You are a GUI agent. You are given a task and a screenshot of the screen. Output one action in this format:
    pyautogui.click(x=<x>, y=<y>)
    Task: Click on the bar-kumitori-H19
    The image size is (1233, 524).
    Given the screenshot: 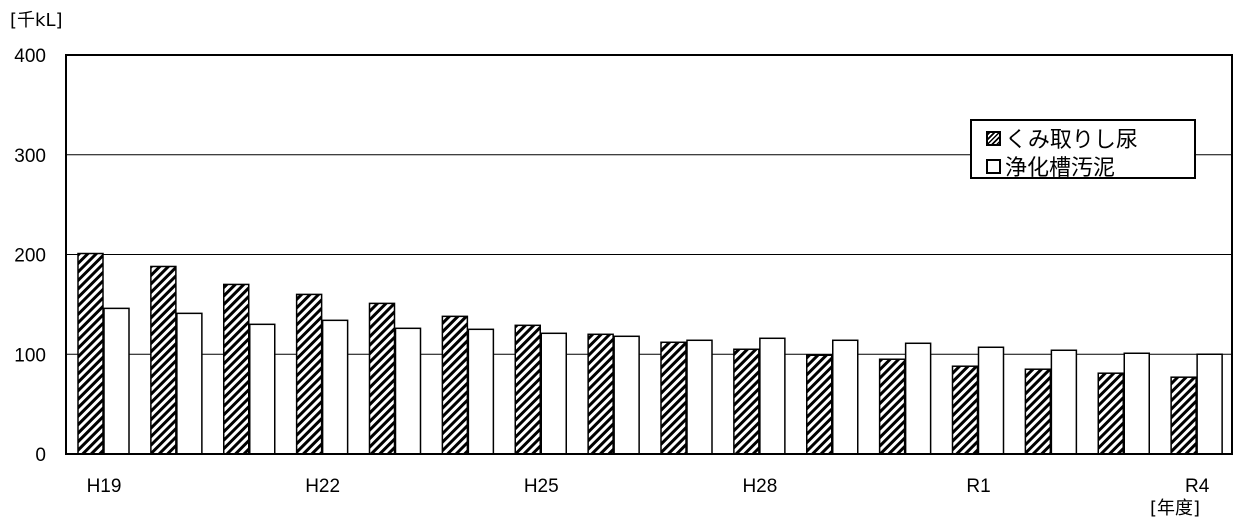 What is the action you would take?
    pyautogui.click(x=90, y=353)
    